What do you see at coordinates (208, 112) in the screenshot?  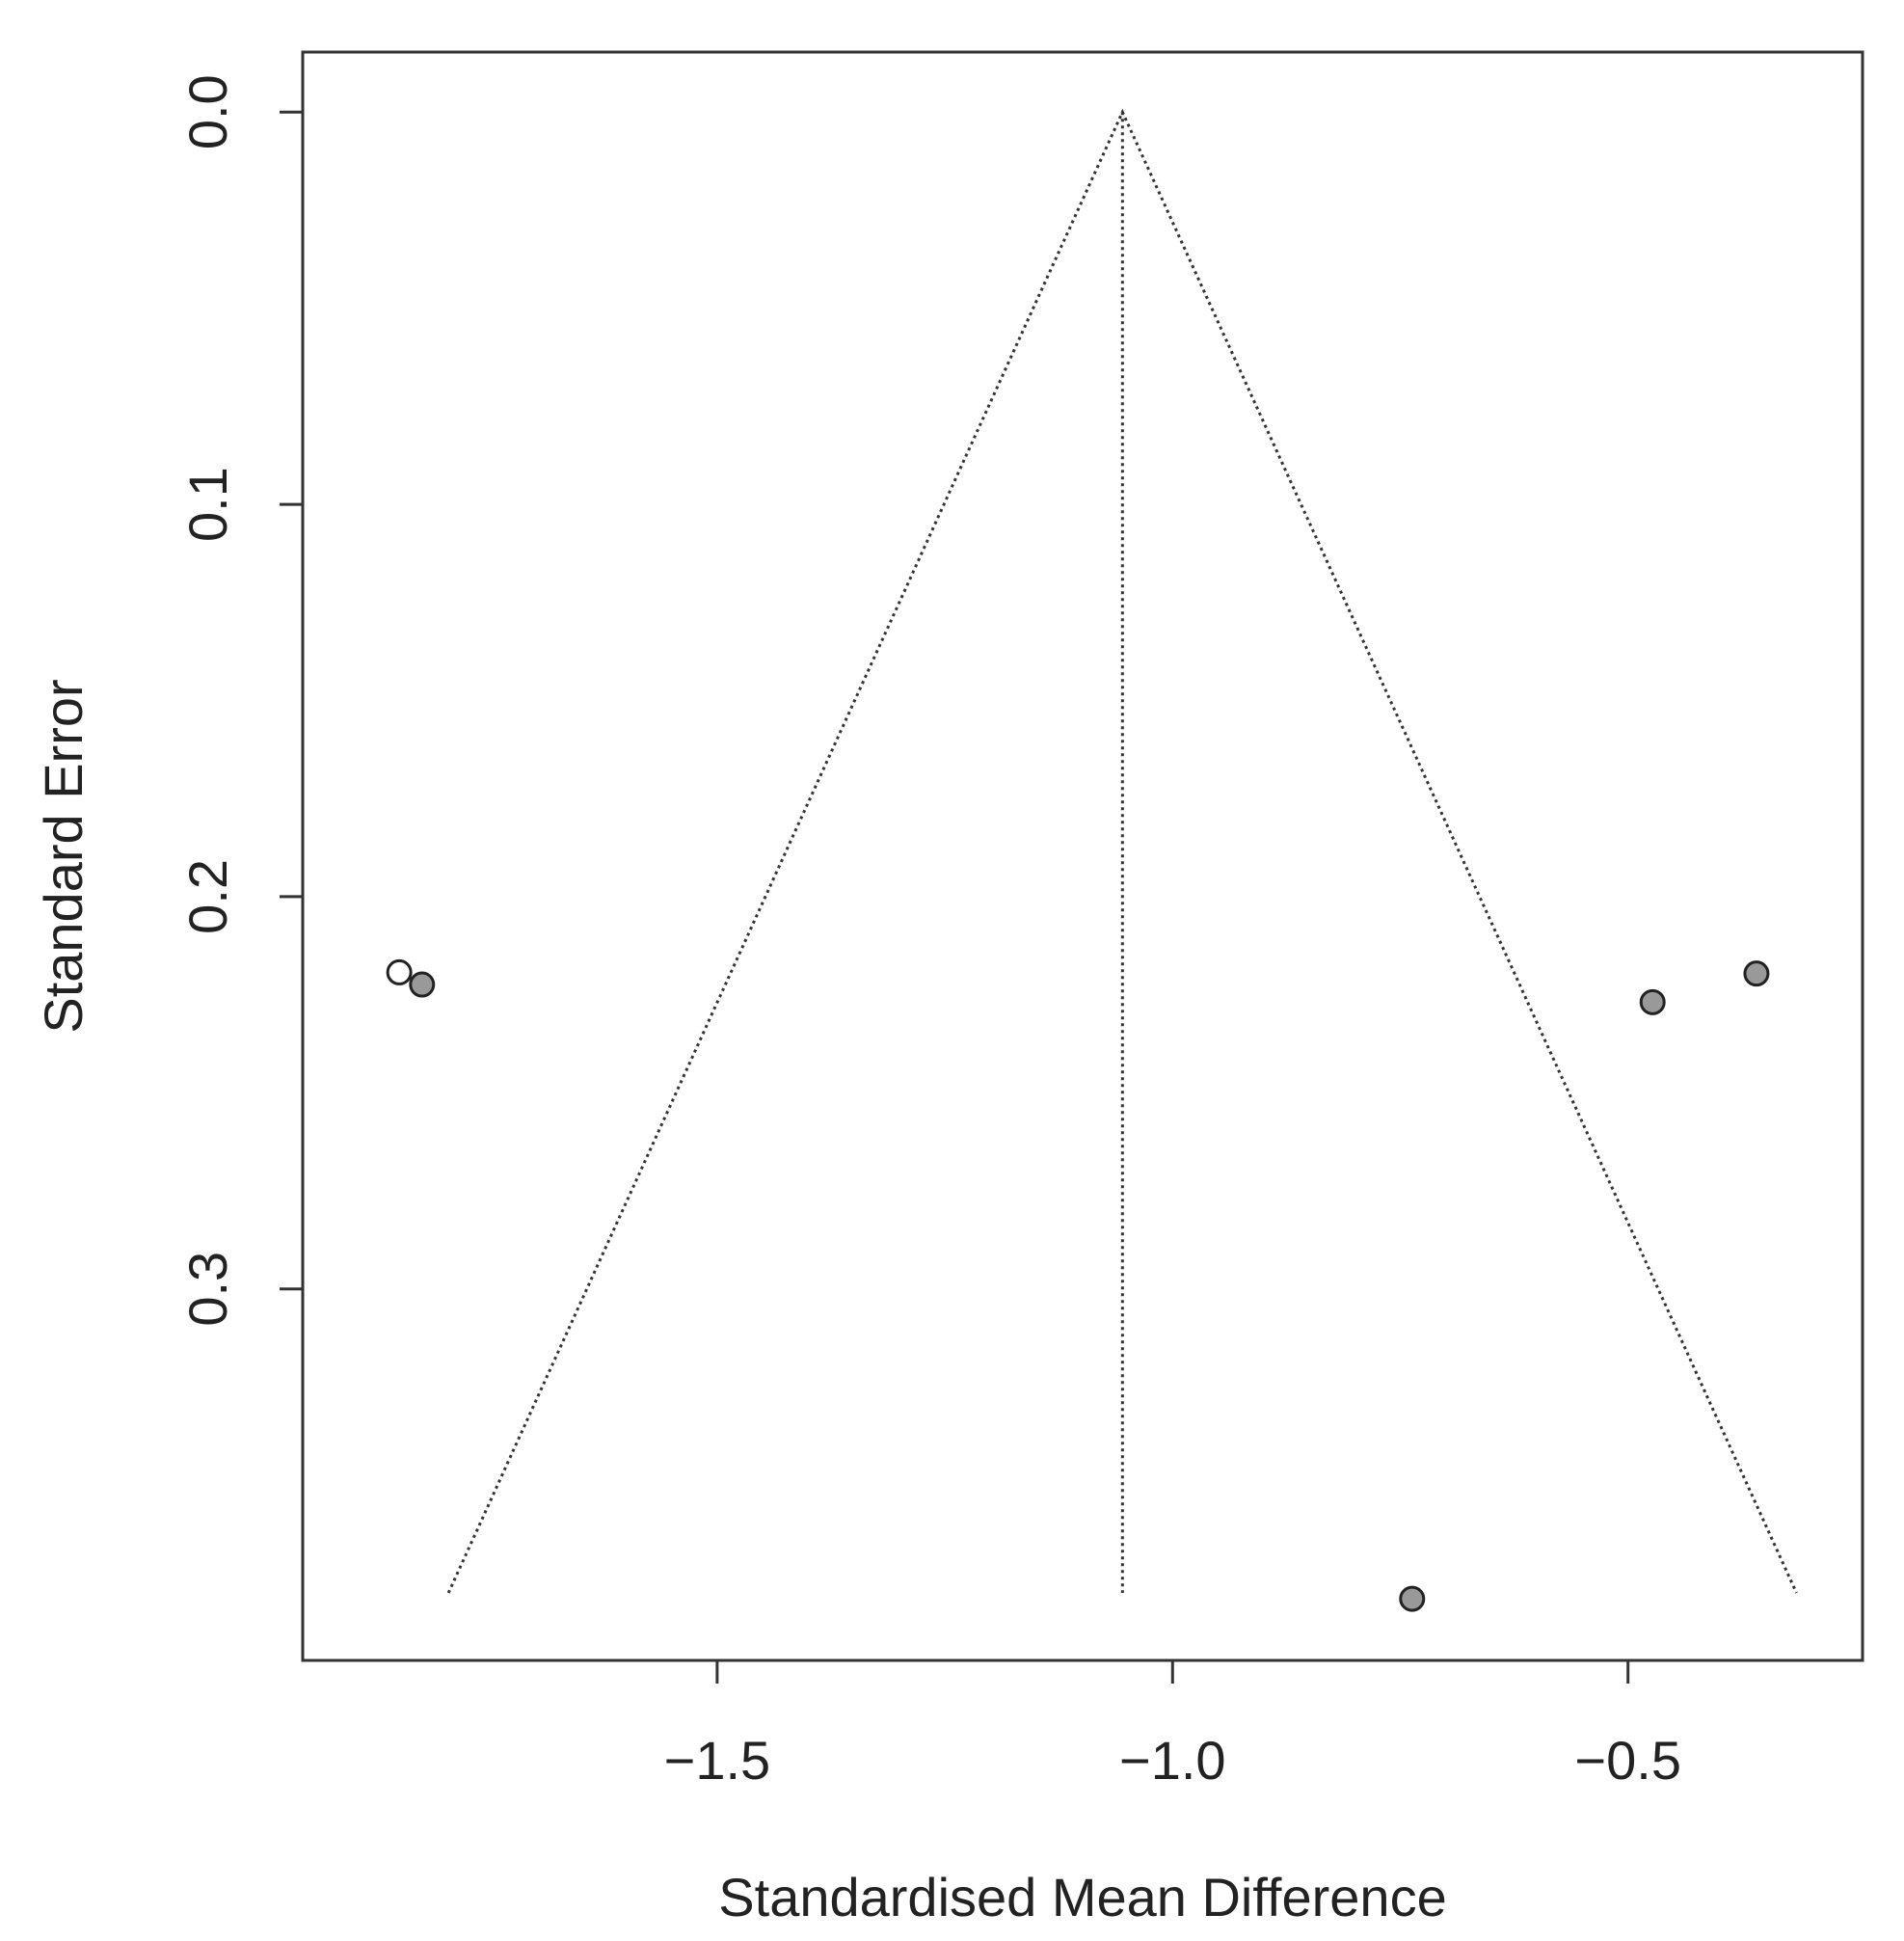 I see `y-tick-label: 0.0` at bounding box center [208, 112].